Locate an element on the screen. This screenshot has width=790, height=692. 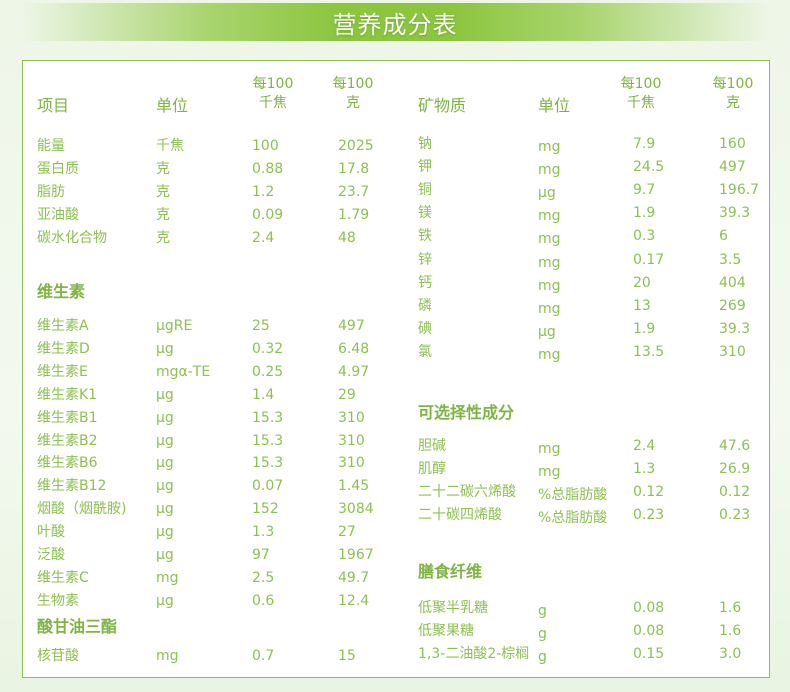
nutrient-name: 脂肪 is located at coordinates (51, 191).